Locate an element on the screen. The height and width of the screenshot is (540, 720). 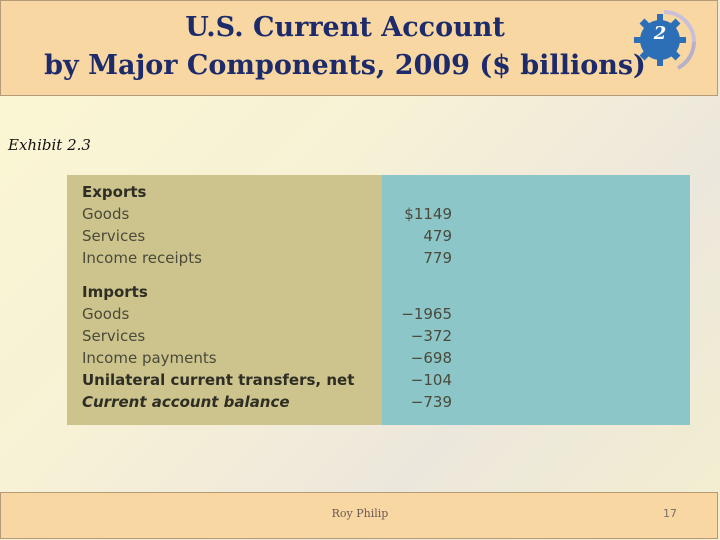
table-row: Income receipts 779 is located at coordinates (378, 258).